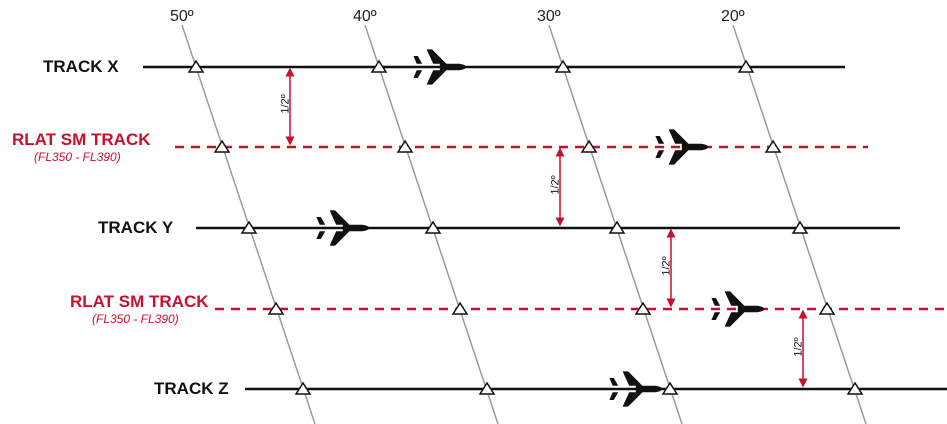 The image size is (947, 424). Describe the element at coordinates (191, 388) in the screenshot. I see `track-z-label: TRACK Z` at that location.